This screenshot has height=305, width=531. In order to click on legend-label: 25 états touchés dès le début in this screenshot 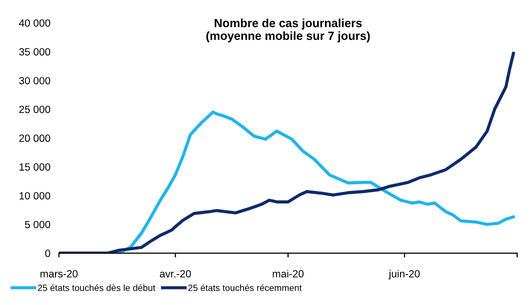, I will do `click(97, 288)`.